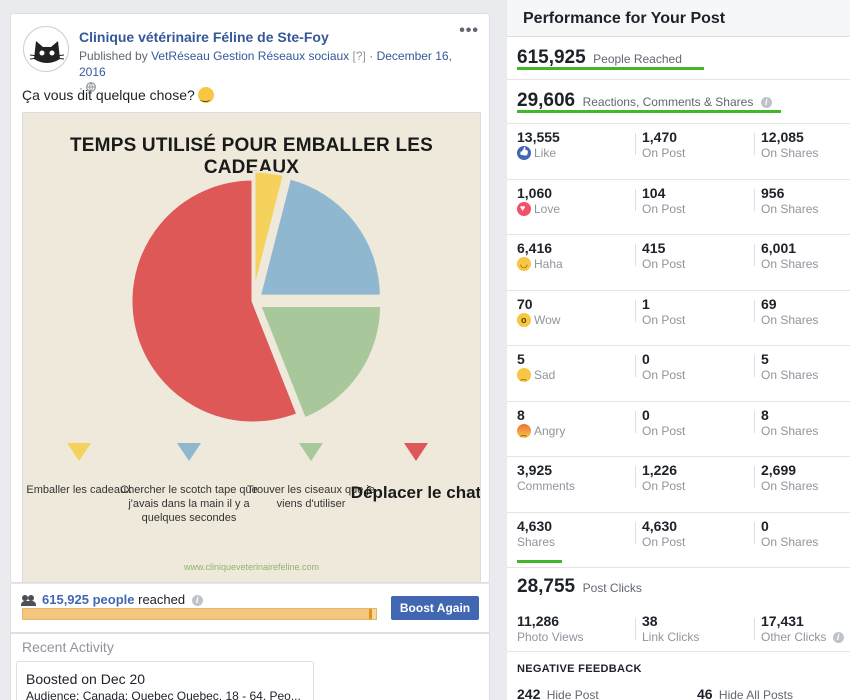 This screenshot has height=700, width=850. Describe the element at coordinates (540, 255) in the screenshot. I see `stat-total-cell: 6,416 Haha` at that location.